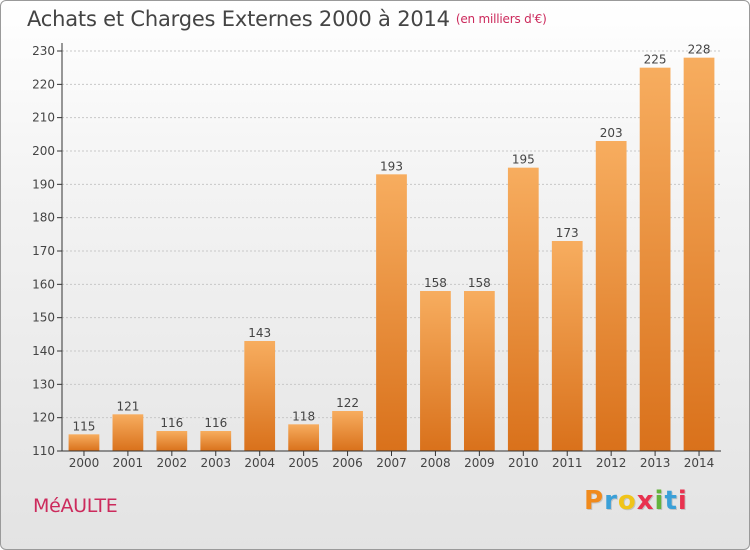 Image resolution: width=750 pixels, height=550 pixels. What do you see at coordinates (523, 160) in the screenshot?
I see `data-label: 195` at bounding box center [523, 160].